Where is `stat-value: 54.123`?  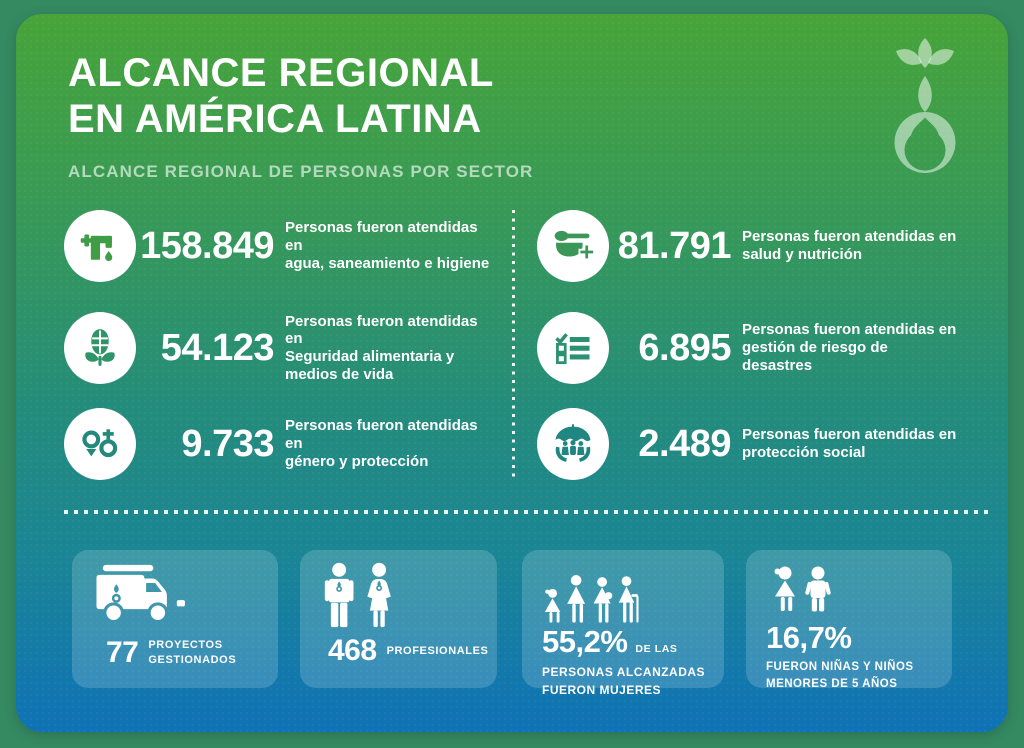
stat-value: 54.123 is located at coordinates (217, 347).